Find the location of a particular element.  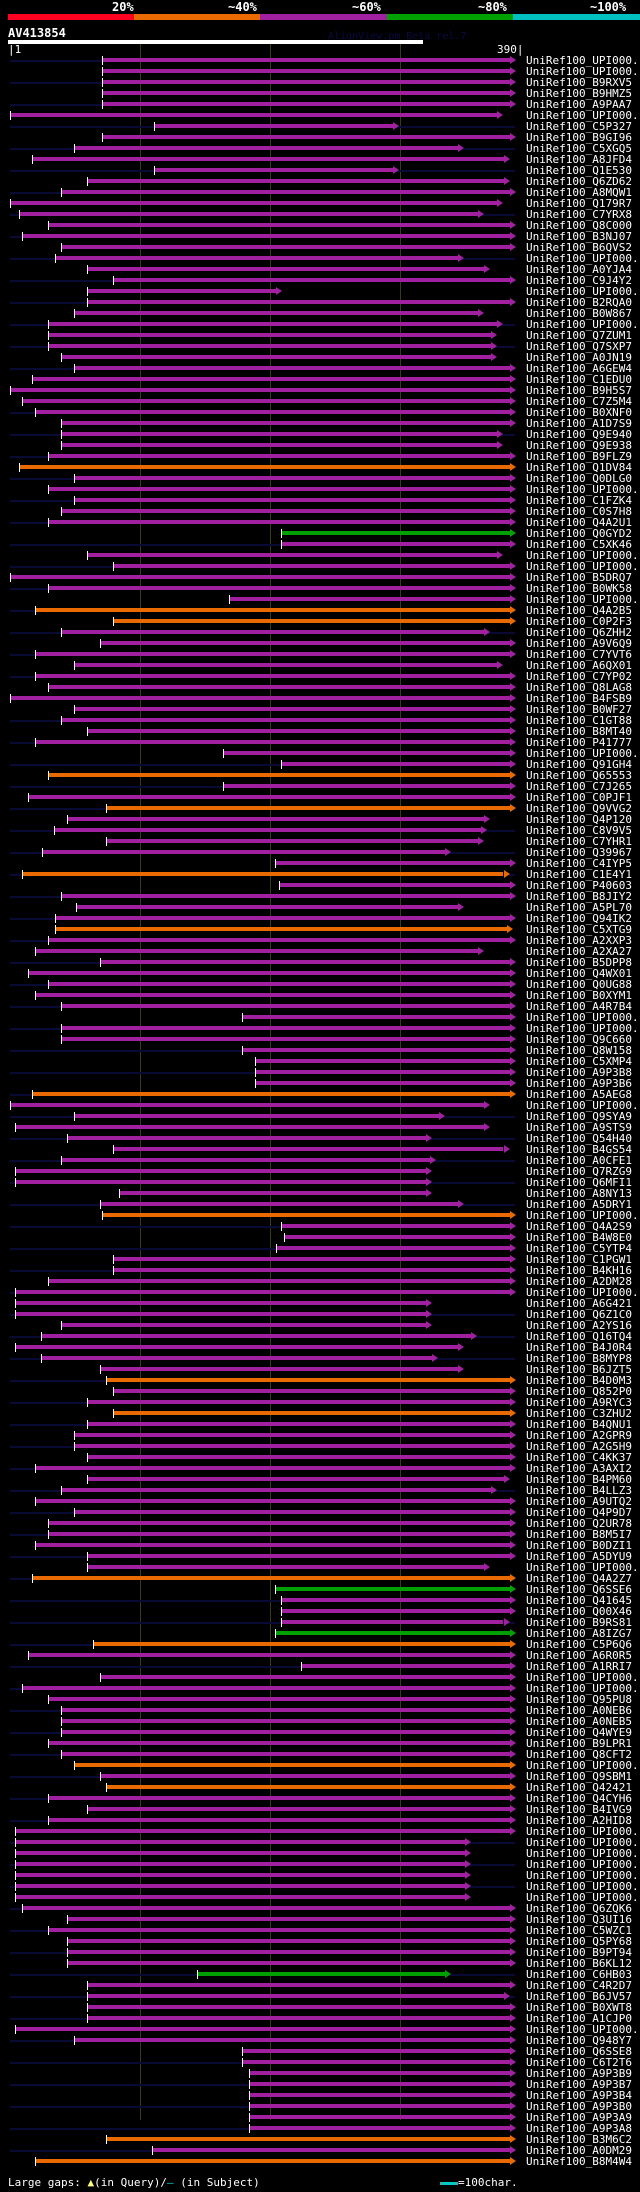

hit-label: UniRef100_A9UTQ2 is located at coordinates (579, 1501).